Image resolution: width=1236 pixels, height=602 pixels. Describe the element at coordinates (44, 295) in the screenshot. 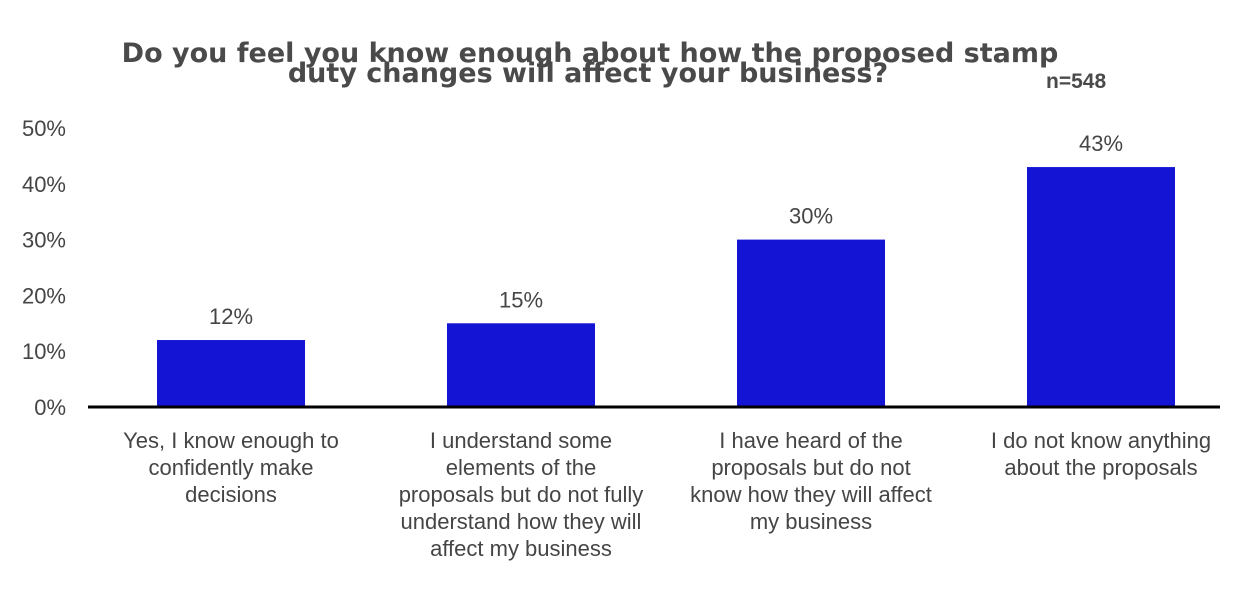

I see `y-tick-label: 20%` at that location.